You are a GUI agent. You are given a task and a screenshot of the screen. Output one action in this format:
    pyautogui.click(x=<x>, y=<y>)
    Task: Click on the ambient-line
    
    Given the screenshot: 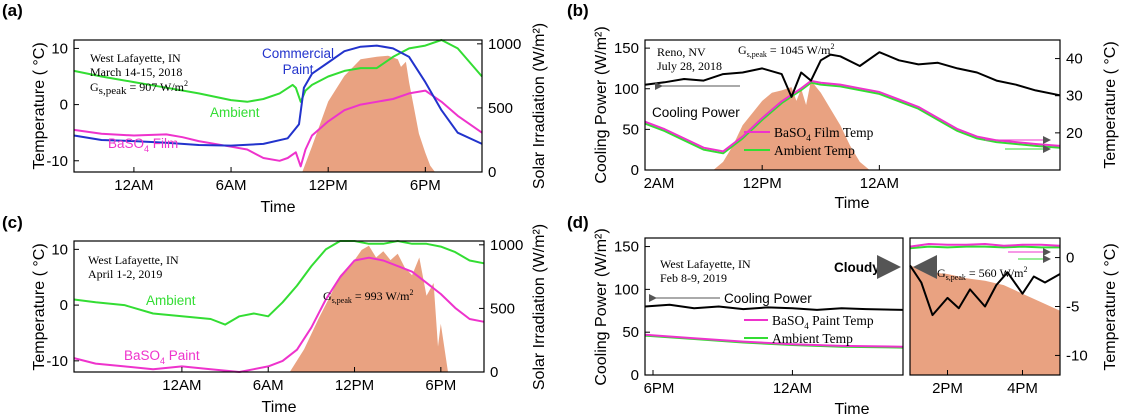 What is the action you would take?
    pyautogui.click(x=279, y=283)
    